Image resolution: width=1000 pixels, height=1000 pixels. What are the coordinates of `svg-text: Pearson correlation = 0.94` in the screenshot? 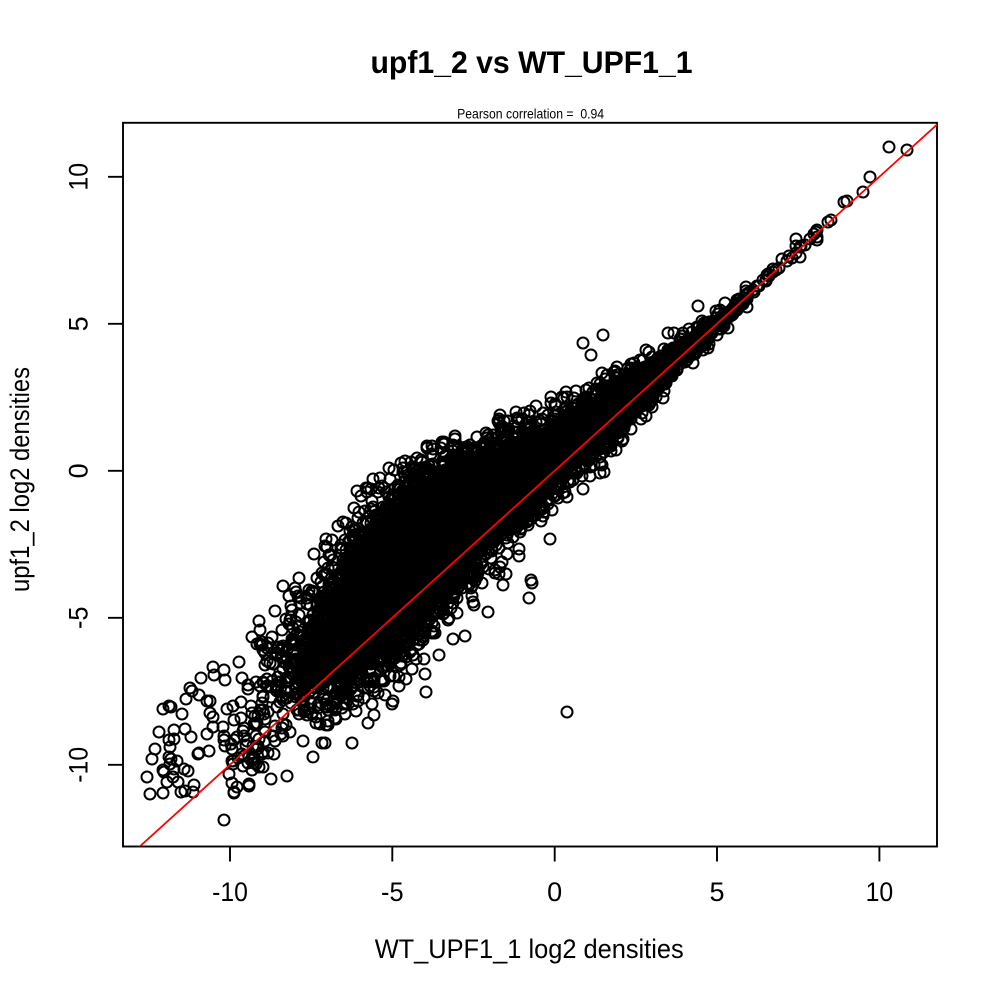 It's located at (530, 113).